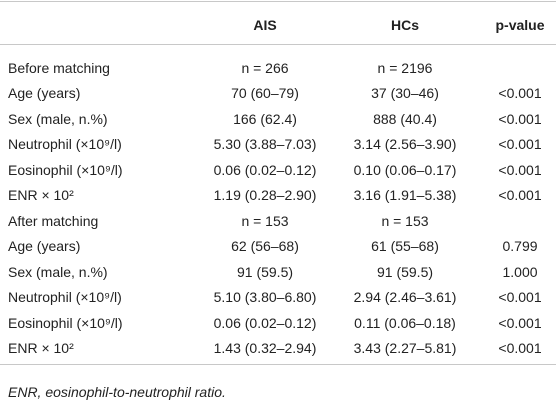 This screenshot has height=405, width=556. I want to click on table-cell: 166 (62.4), so click(265, 118).